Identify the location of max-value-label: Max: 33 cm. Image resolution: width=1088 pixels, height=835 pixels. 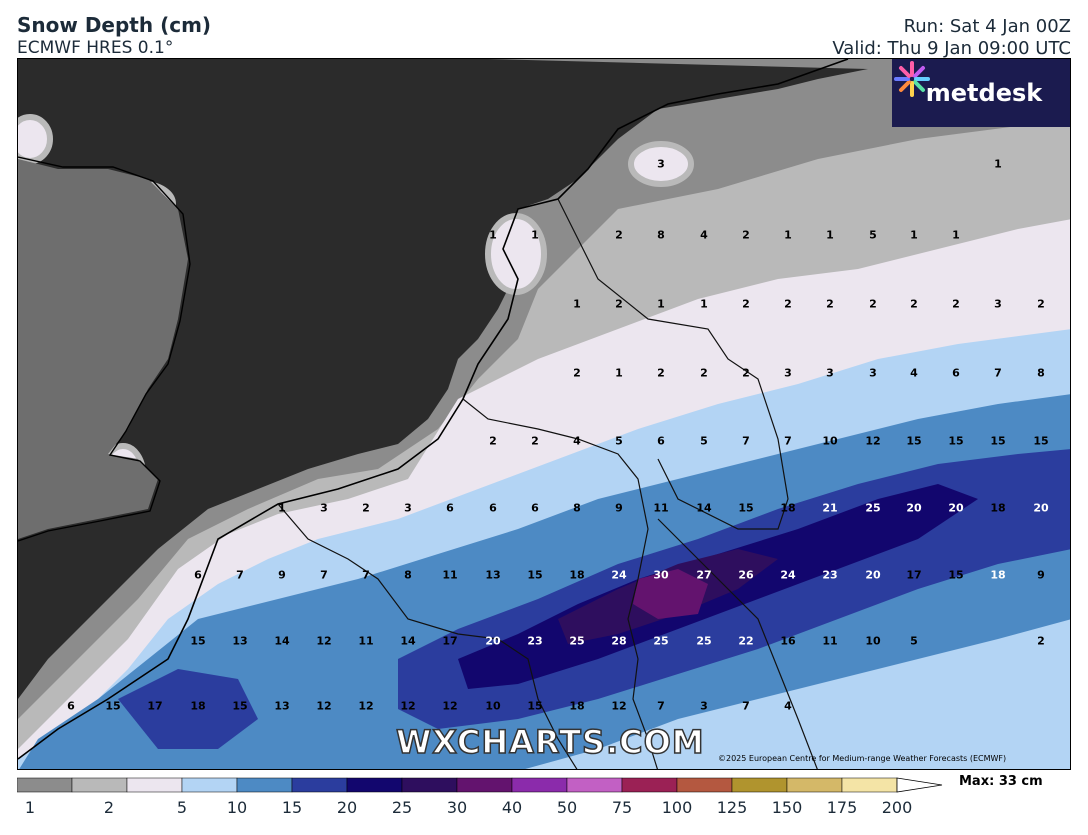
(1001, 781).